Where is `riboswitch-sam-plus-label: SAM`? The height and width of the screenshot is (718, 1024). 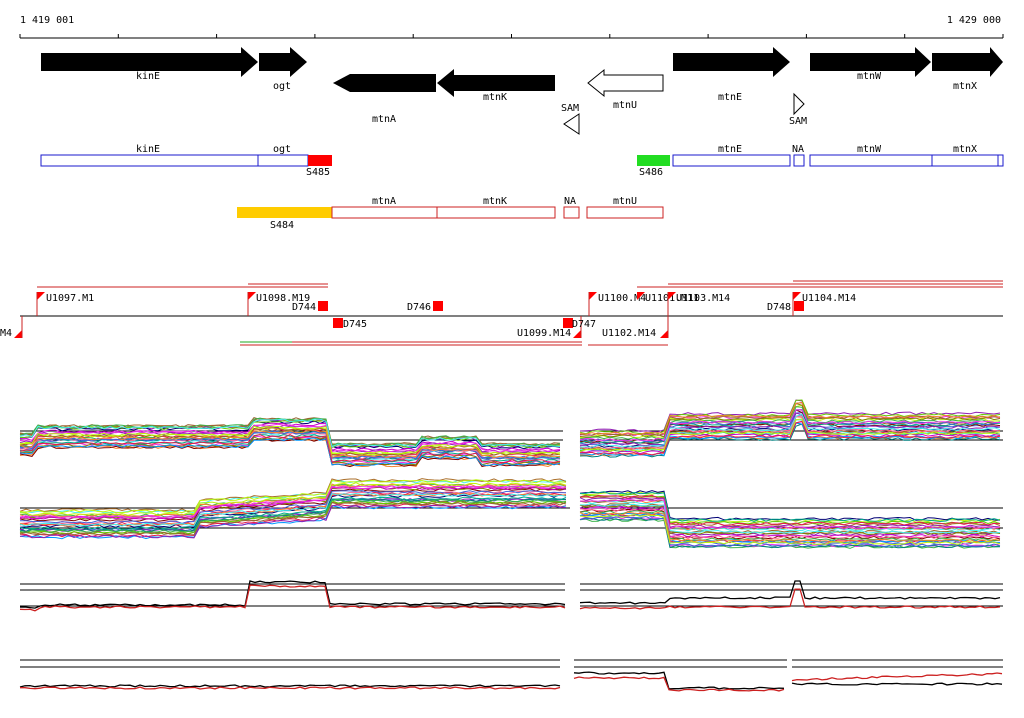 riboswitch-sam-plus-label: SAM is located at coordinates (798, 121).